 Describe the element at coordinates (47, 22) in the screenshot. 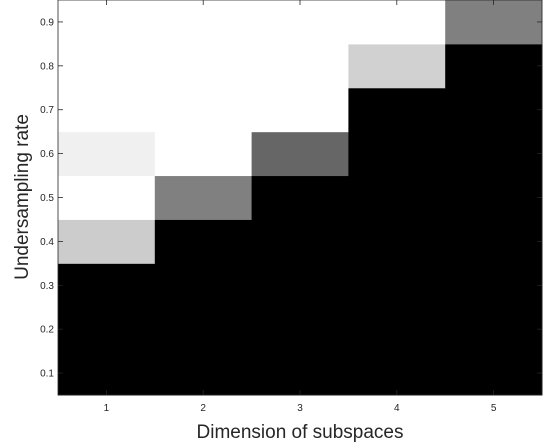

I see `y-tick-label: 0.9` at that location.